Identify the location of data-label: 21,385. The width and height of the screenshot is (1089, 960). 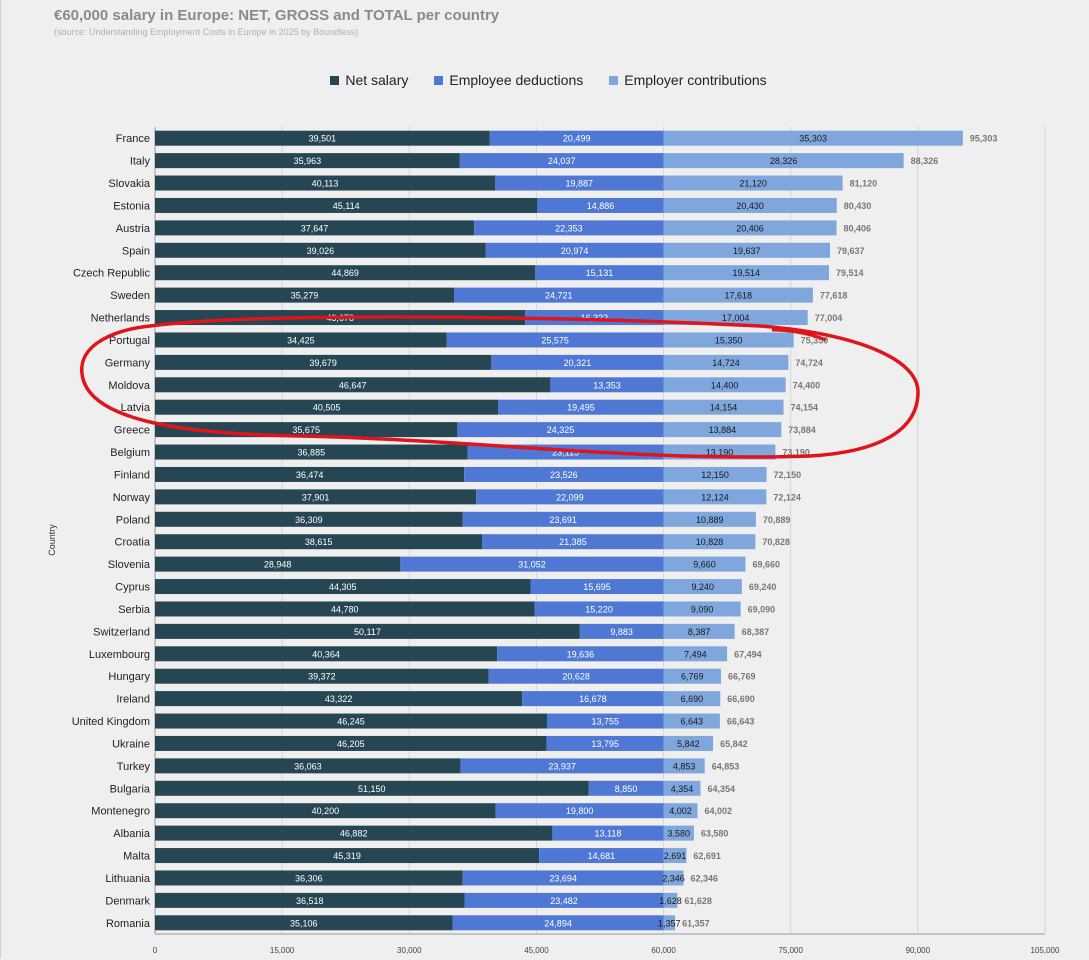
(573, 542).